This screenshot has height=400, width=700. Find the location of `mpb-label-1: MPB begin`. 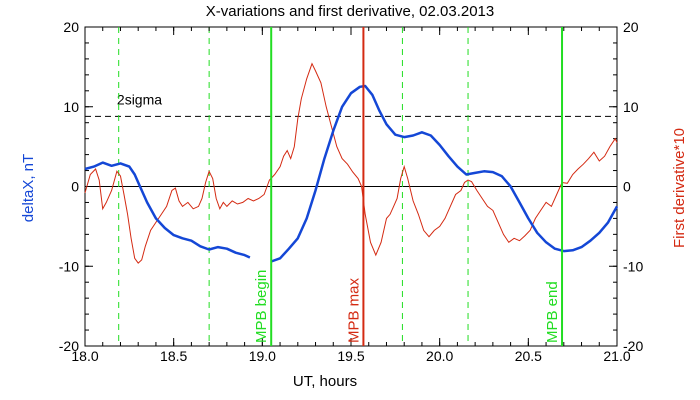

mpb-label-1: MPB begin is located at coordinates (261, 306).